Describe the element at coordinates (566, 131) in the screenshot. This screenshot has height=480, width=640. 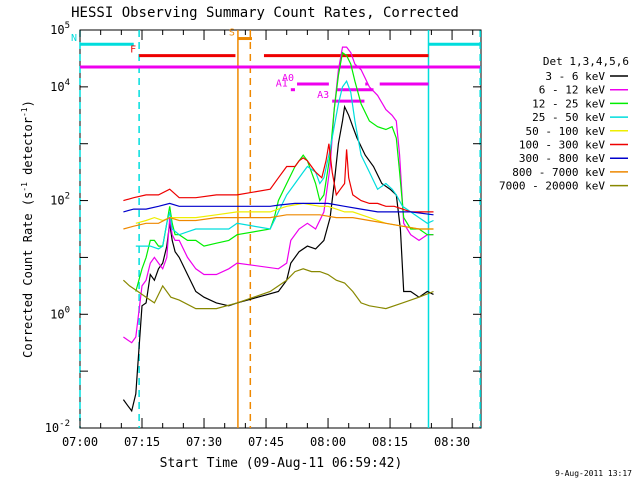
I see `legend-label-4: 50 - 100 keV` at that location.